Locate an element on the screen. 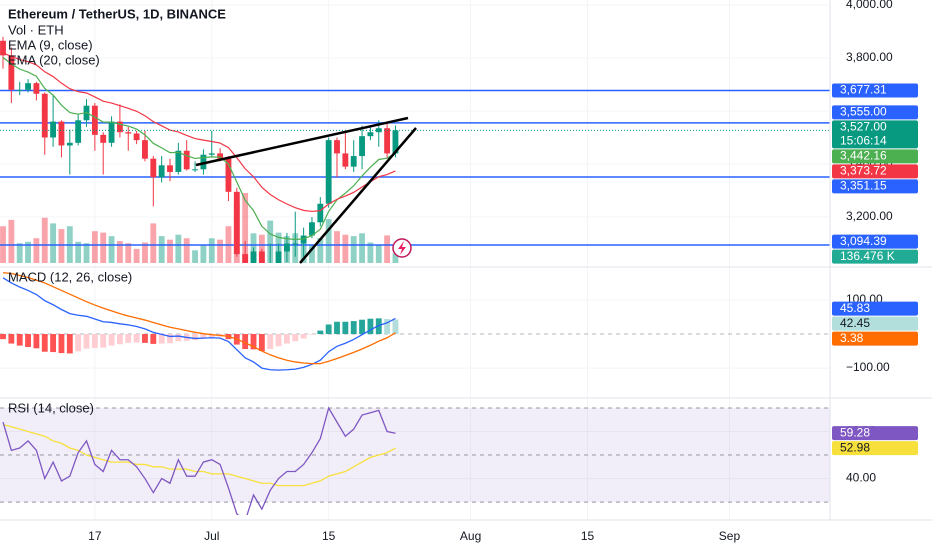  price-label: 3,442.16 is located at coordinates (863, 156).